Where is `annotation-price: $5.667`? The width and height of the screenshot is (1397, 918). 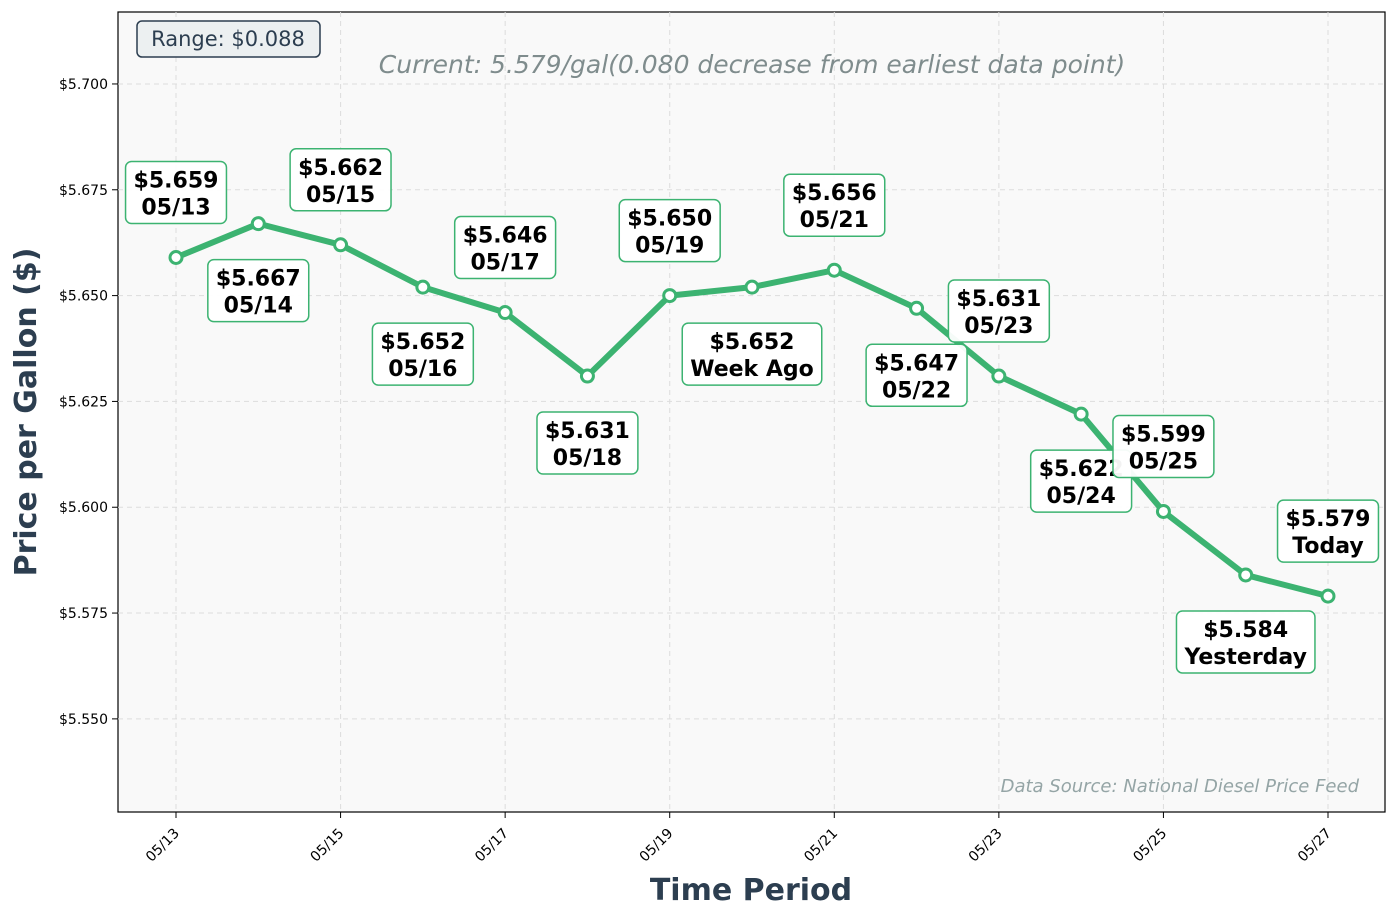 annotation-price: $5.667 is located at coordinates (258, 279).